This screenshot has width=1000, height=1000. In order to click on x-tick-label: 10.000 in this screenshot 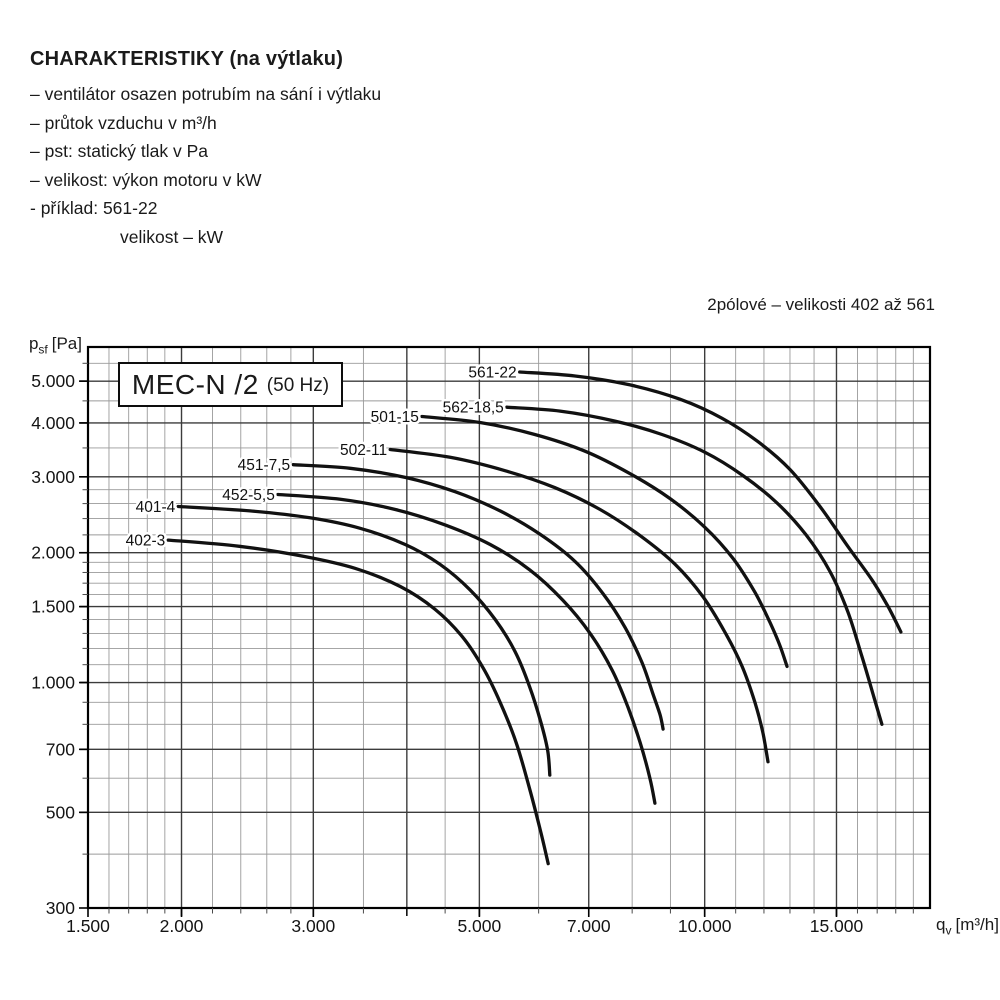, I will do `click(705, 926)`.